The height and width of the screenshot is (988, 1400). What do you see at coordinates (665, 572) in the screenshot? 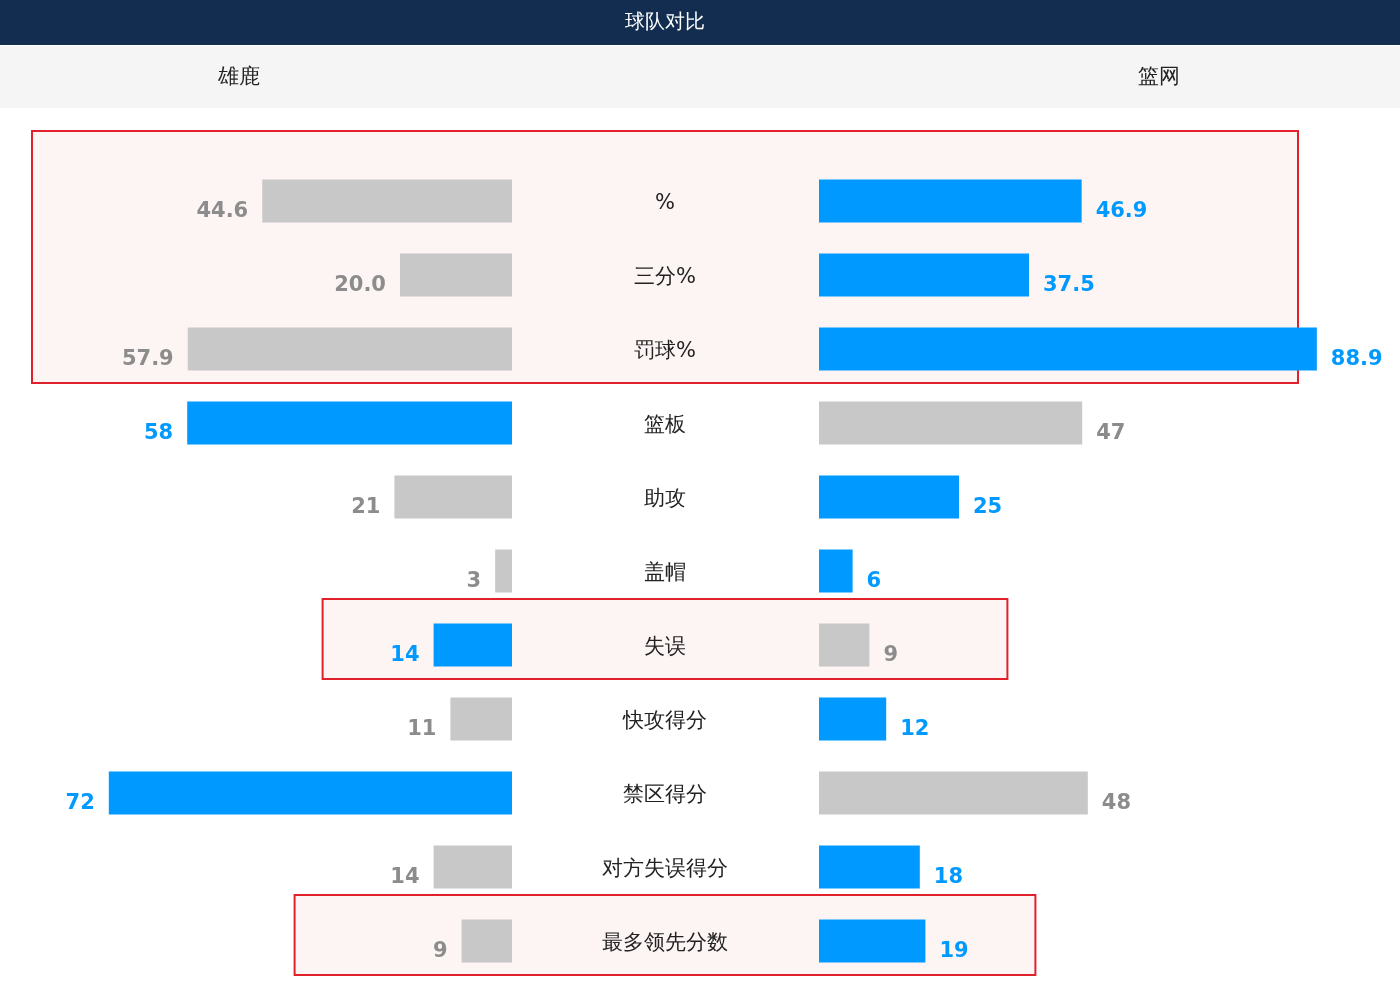
I see `y-tick-label: 盖帽` at bounding box center [665, 572].